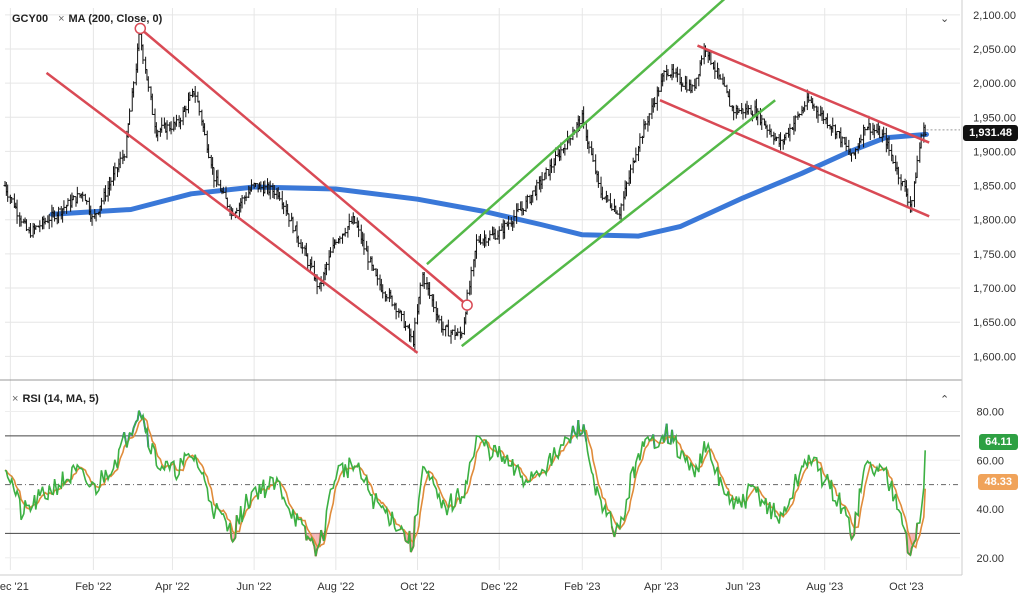 The width and height of the screenshot is (1024, 595). What do you see at coordinates (335, 587) in the screenshot?
I see `x-tick-label: Aug '22` at bounding box center [335, 587].